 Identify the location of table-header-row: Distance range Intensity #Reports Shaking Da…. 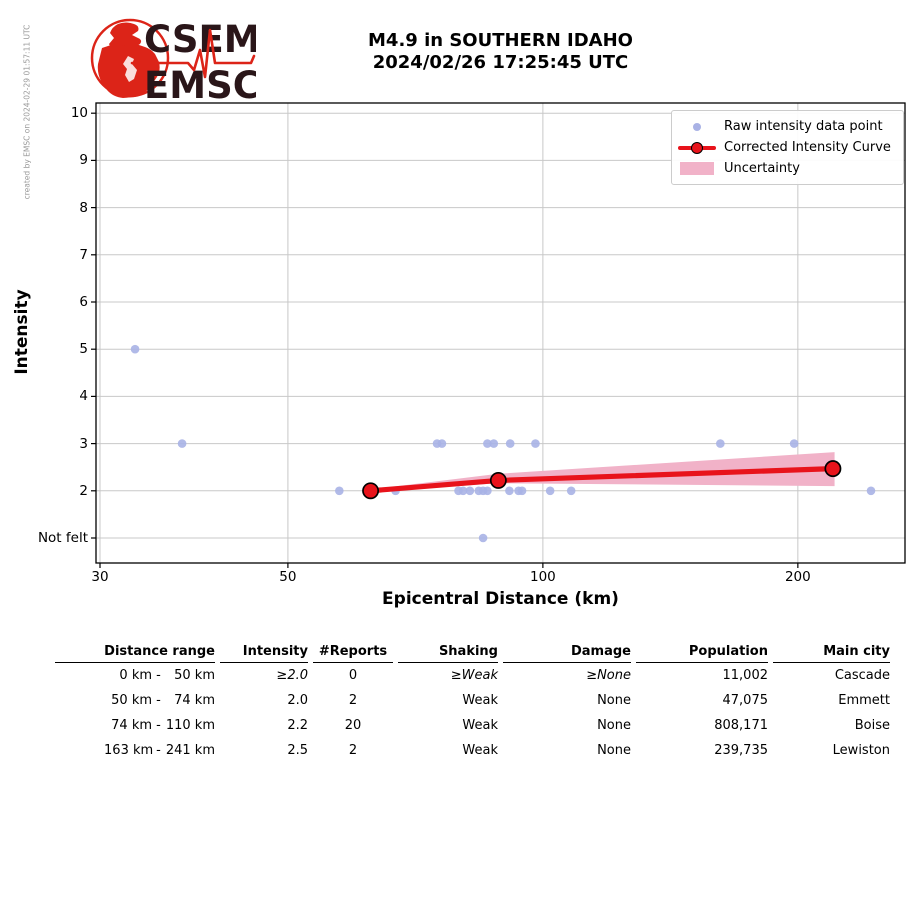
(472, 651).